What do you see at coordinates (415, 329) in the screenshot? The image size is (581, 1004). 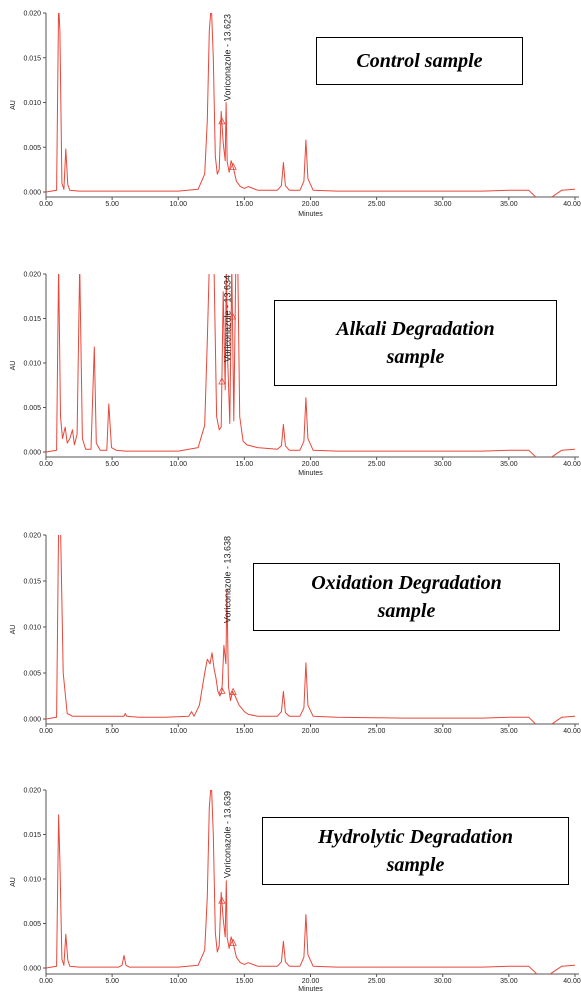 I see `sample-label-line: Alkali Degradation` at bounding box center [415, 329].